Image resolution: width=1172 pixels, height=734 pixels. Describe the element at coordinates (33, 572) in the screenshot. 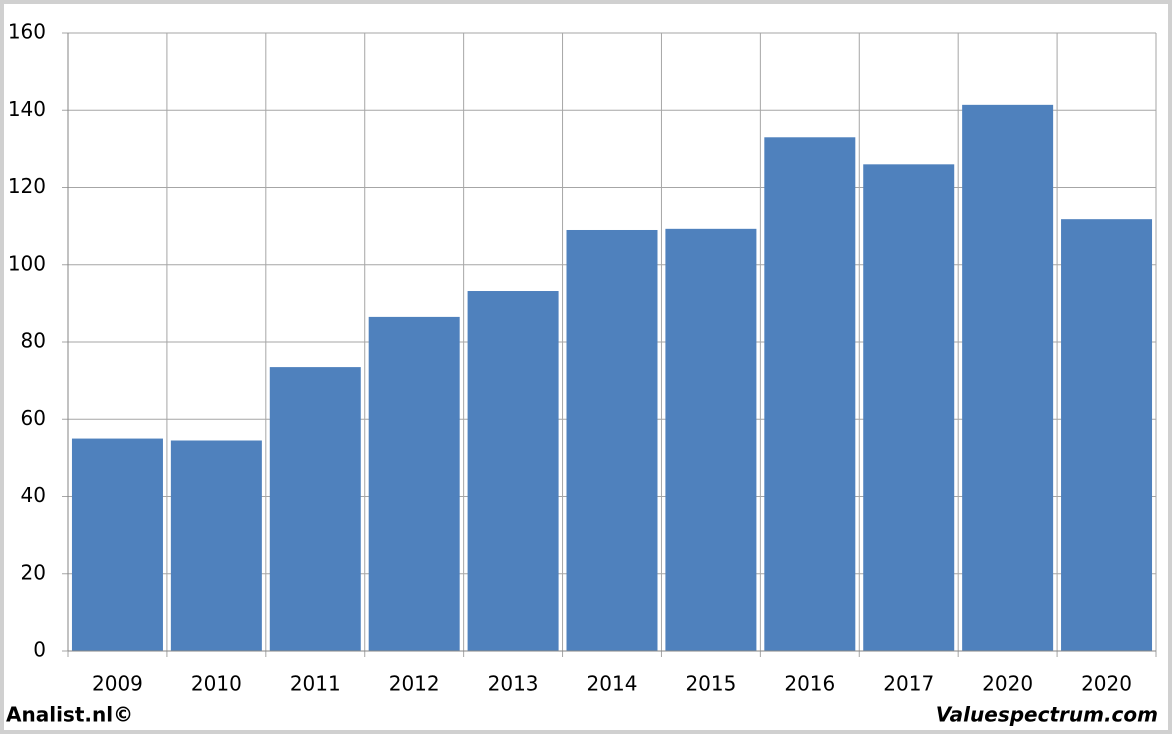

I see `y-tick-label: 20` at that location.